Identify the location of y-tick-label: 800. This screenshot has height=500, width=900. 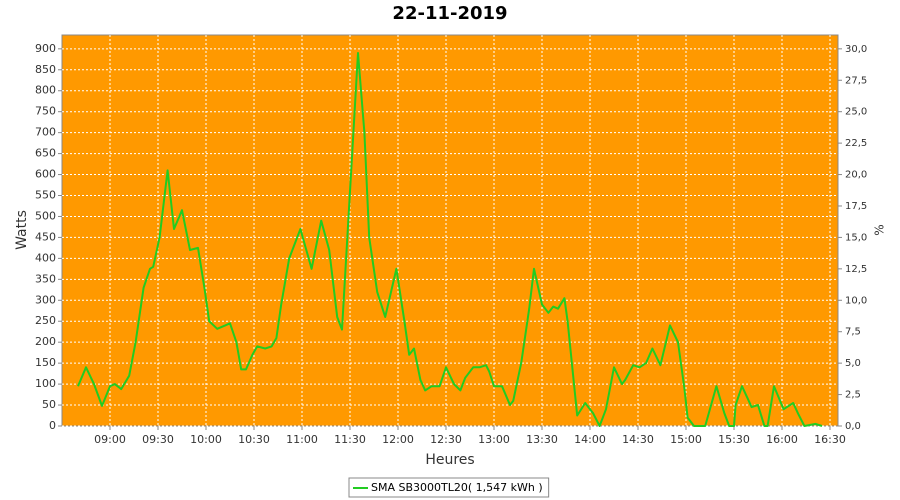
(45, 90).